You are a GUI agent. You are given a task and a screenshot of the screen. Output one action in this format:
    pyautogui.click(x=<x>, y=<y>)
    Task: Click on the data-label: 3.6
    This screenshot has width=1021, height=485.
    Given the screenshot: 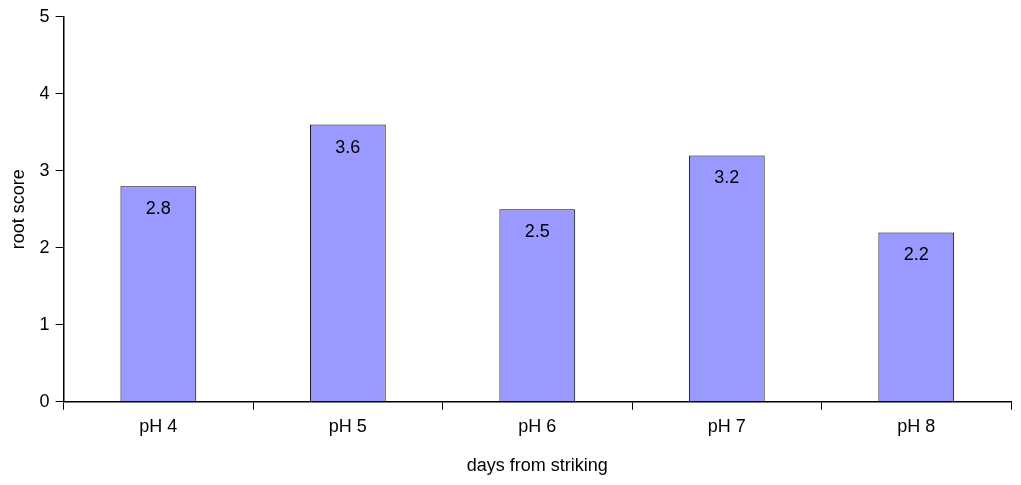 What is the action you would take?
    pyautogui.click(x=348, y=146)
    